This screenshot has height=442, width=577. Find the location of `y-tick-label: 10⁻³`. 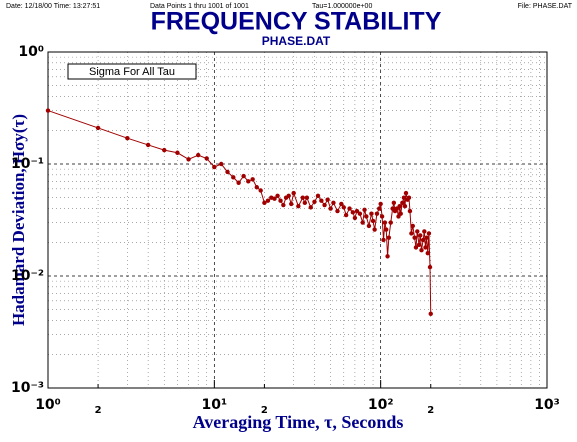

y-tick-label: 10⁻³ is located at coordinates (27, 388).